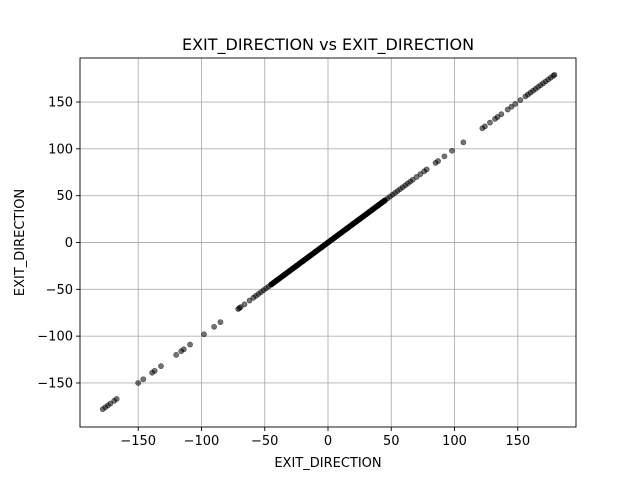 The width and height of the screenshot is (640, 480). What do you see at coordinates (264, 441) in the screenshot?
I see `x-tick-label: −50` at bounding box center [264, 441].